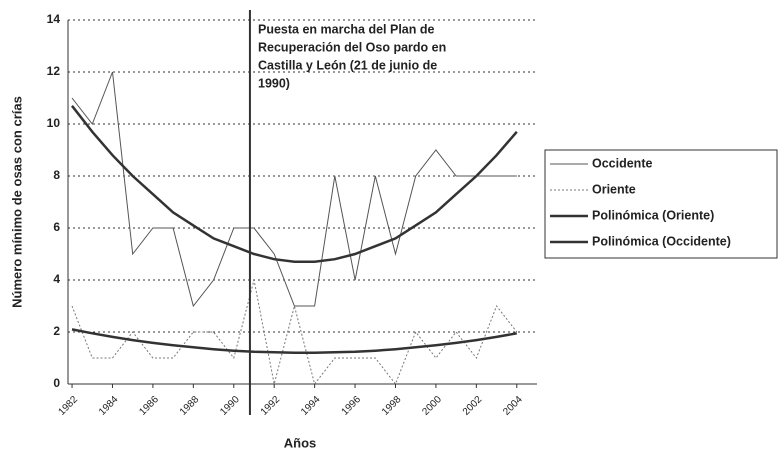 This screenshot has height=460, width=778. What do you see at coordinates (56, 227) in the screenshot?
I see `y-tick-label: 6` at bounding box center [56, 227].